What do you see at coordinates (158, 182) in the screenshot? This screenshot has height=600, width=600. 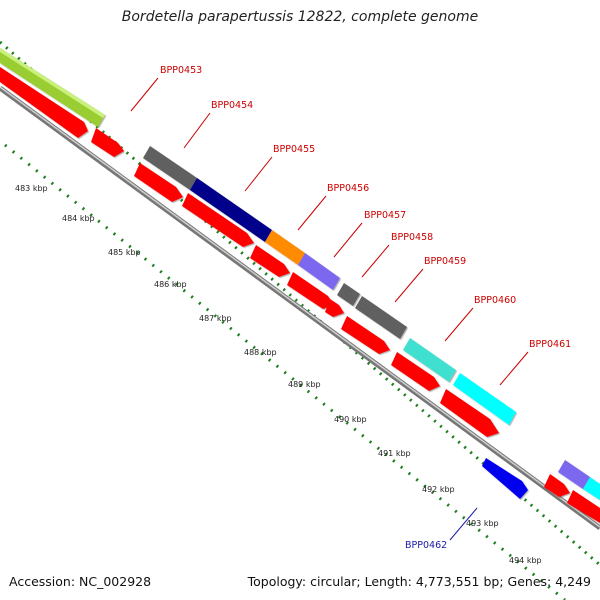 I see `gene-arrow-bpp0455` at bounding box center [158, 182].